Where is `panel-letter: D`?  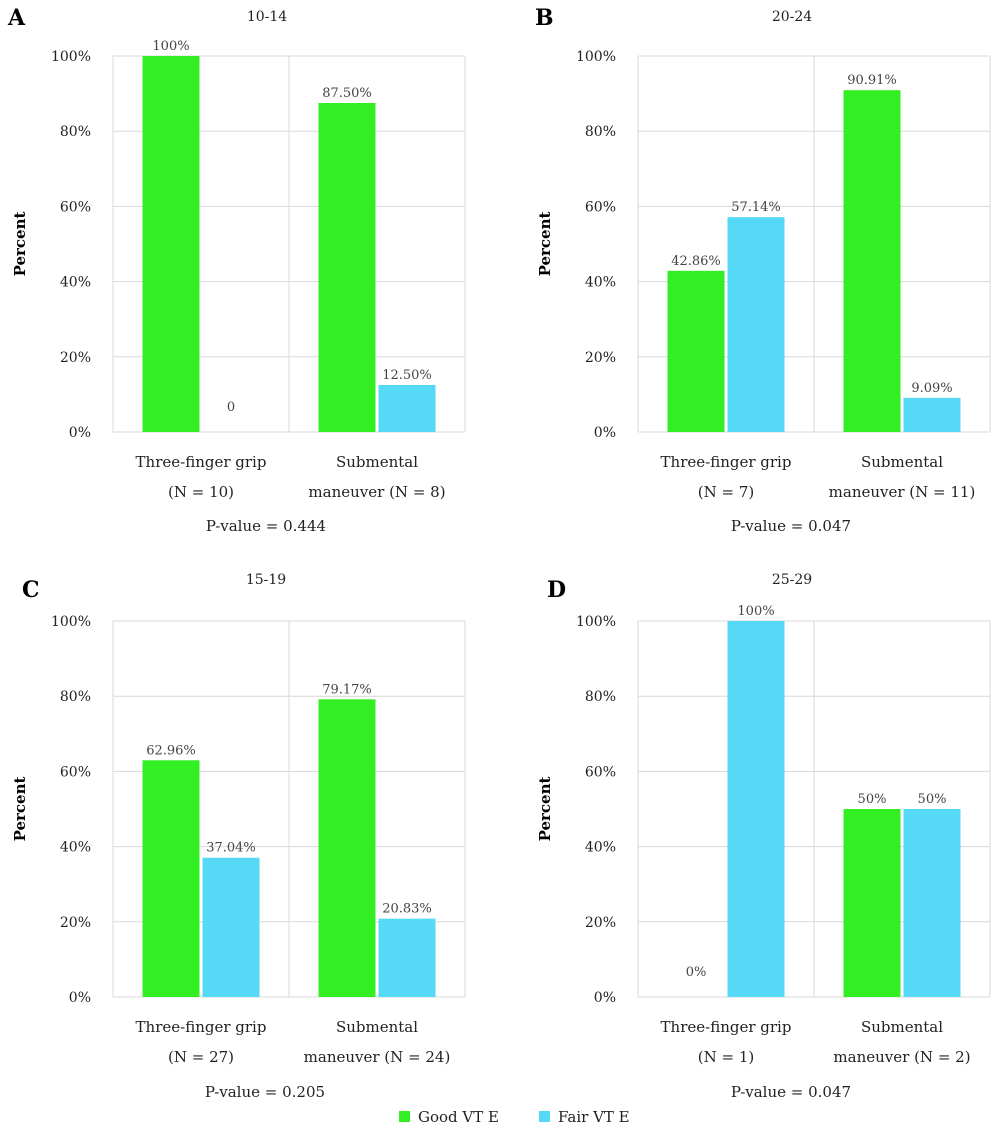 panel-letter: D is located at coordinates (556, 590).